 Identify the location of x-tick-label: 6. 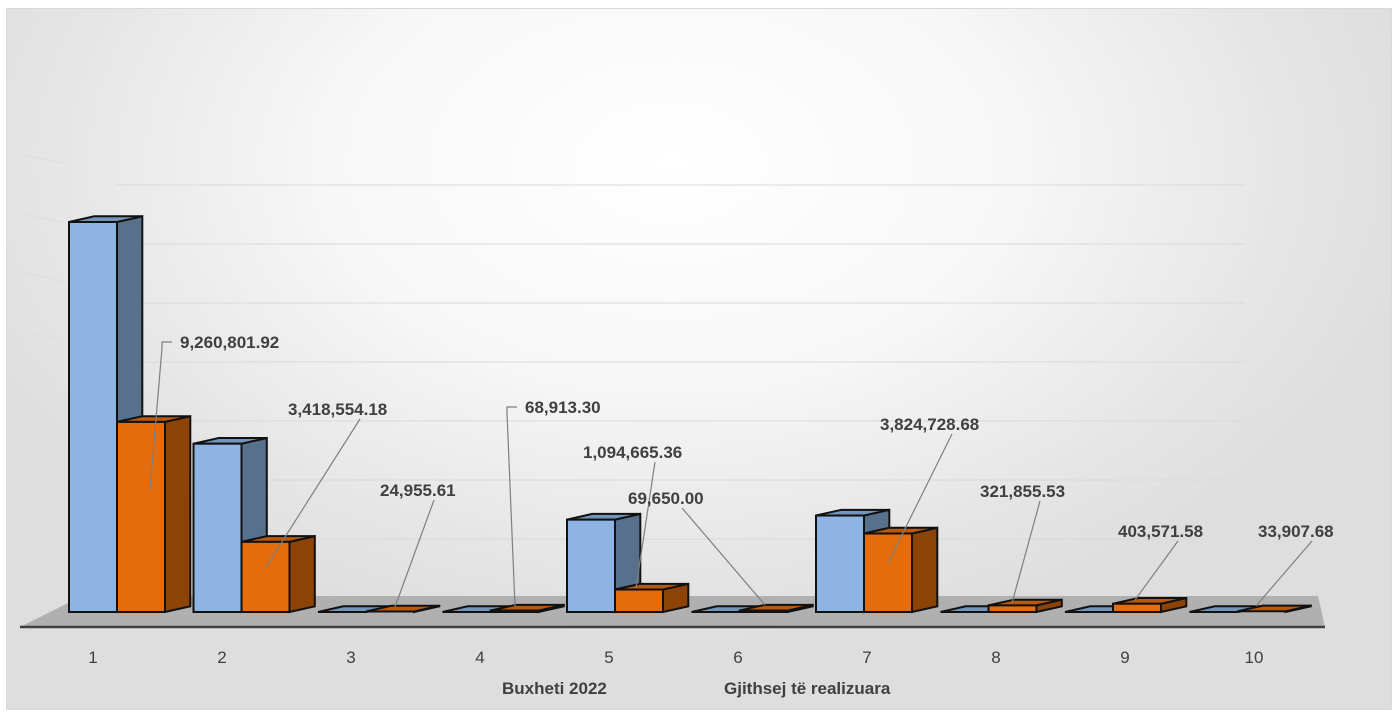
(737, 657).